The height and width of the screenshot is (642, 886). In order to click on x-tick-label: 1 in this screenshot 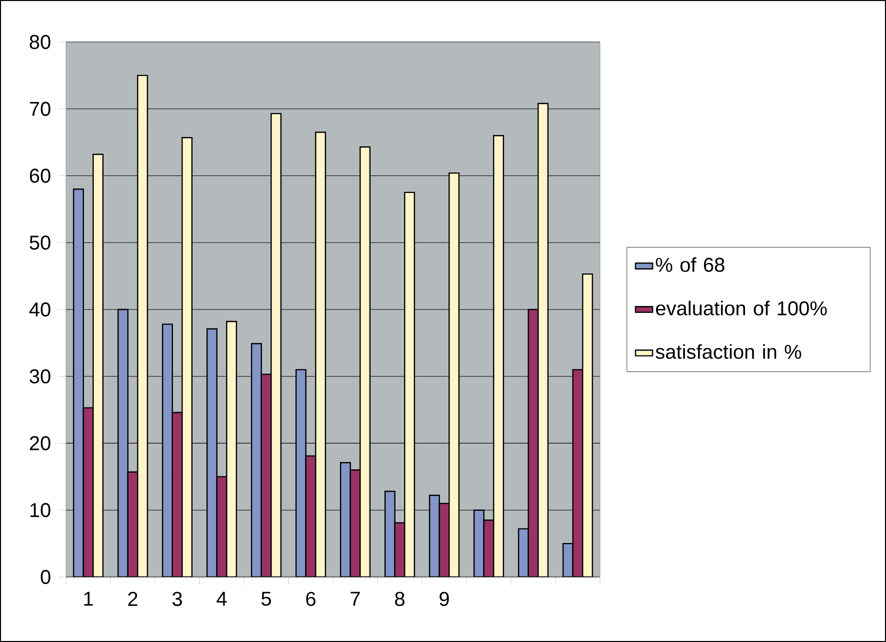, I will do `click(88, 599)`.